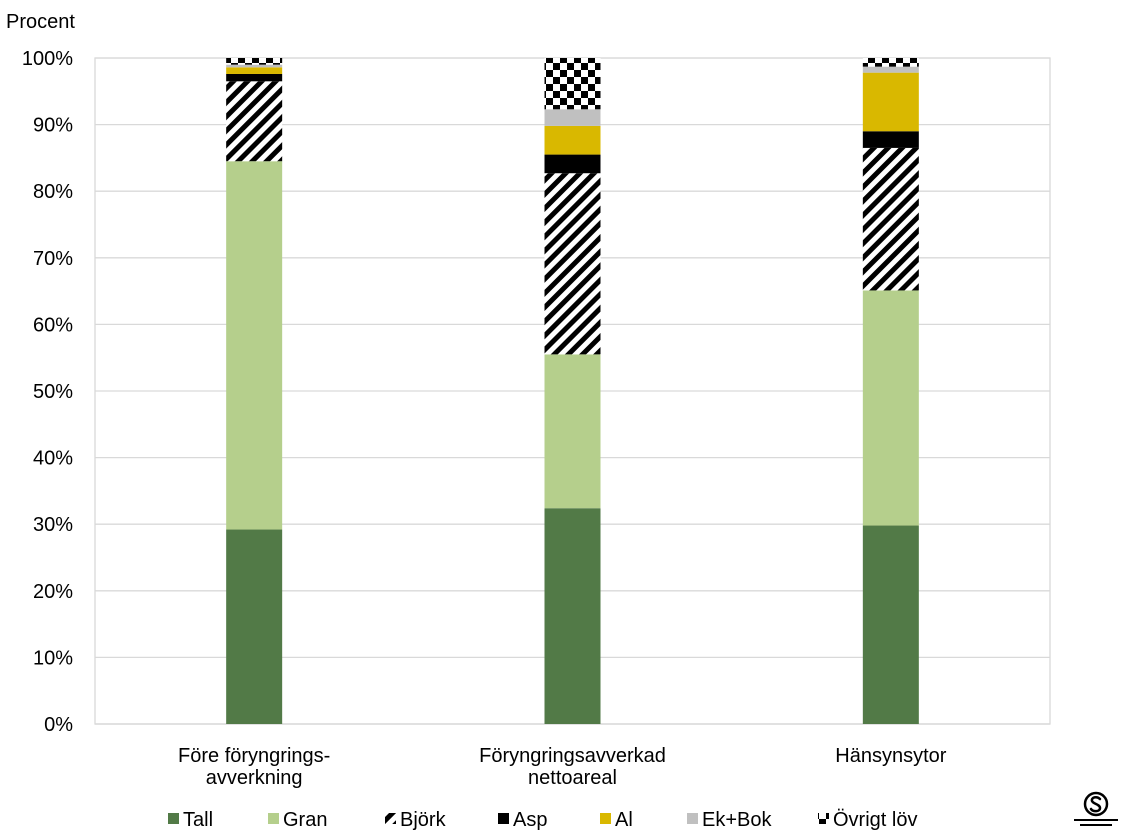  Describe the element at coordinates (58, 725) in the screenshot. I see `y-tick-label: 0%` at that location.